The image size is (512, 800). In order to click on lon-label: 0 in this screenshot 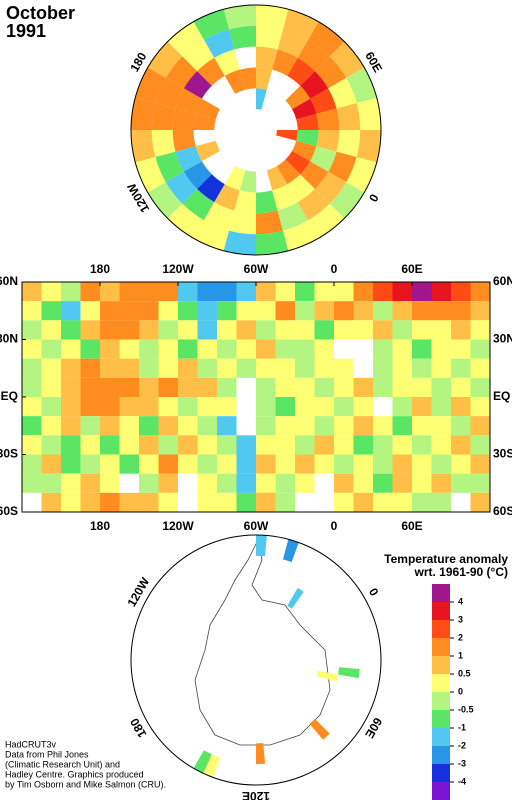, I will do `click(374, 198)`.